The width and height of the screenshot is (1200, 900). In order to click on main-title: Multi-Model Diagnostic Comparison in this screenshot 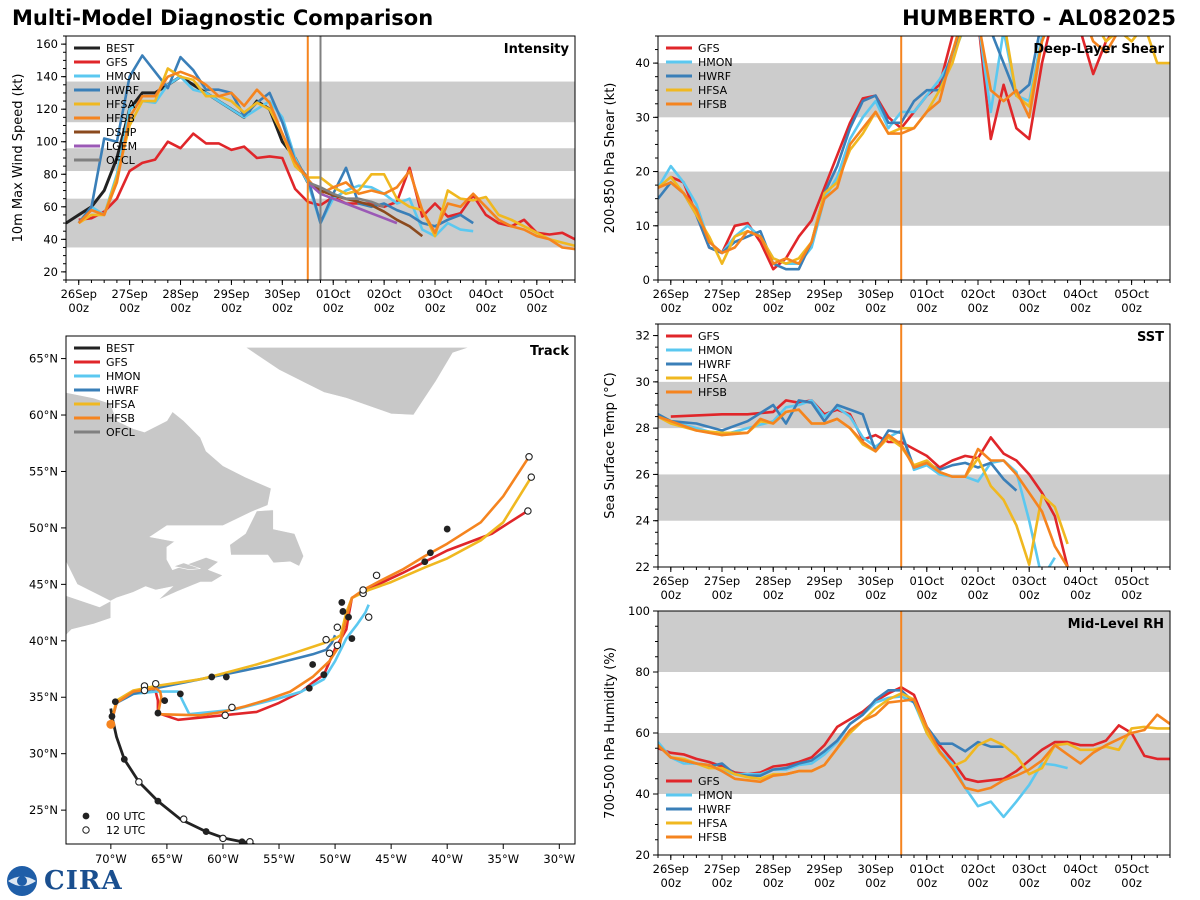, I will do `click(223, 18)`.